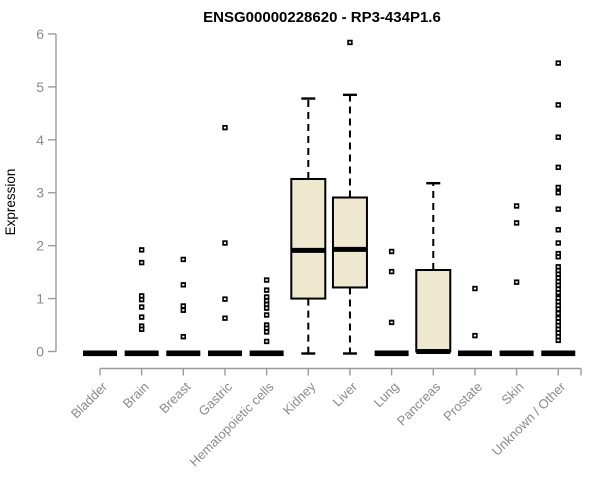  I want to click on x-tick-label-brain: Brain, so click(136, 395).